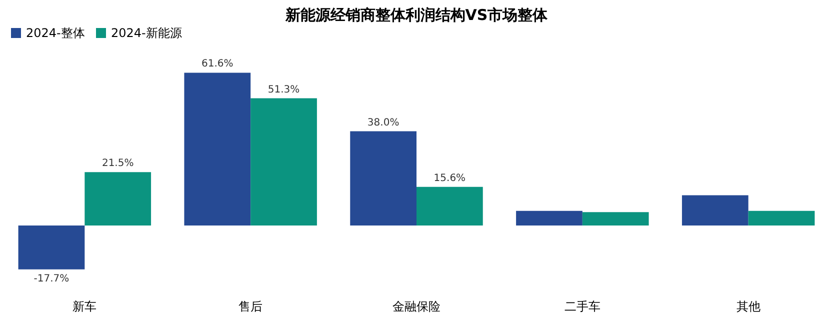 This screenshot has height=320, width=833. What do you see at coordinates (284, 90) in the screenshot?
I see `data-label: 51.3%` at bounding box center [284, 90].